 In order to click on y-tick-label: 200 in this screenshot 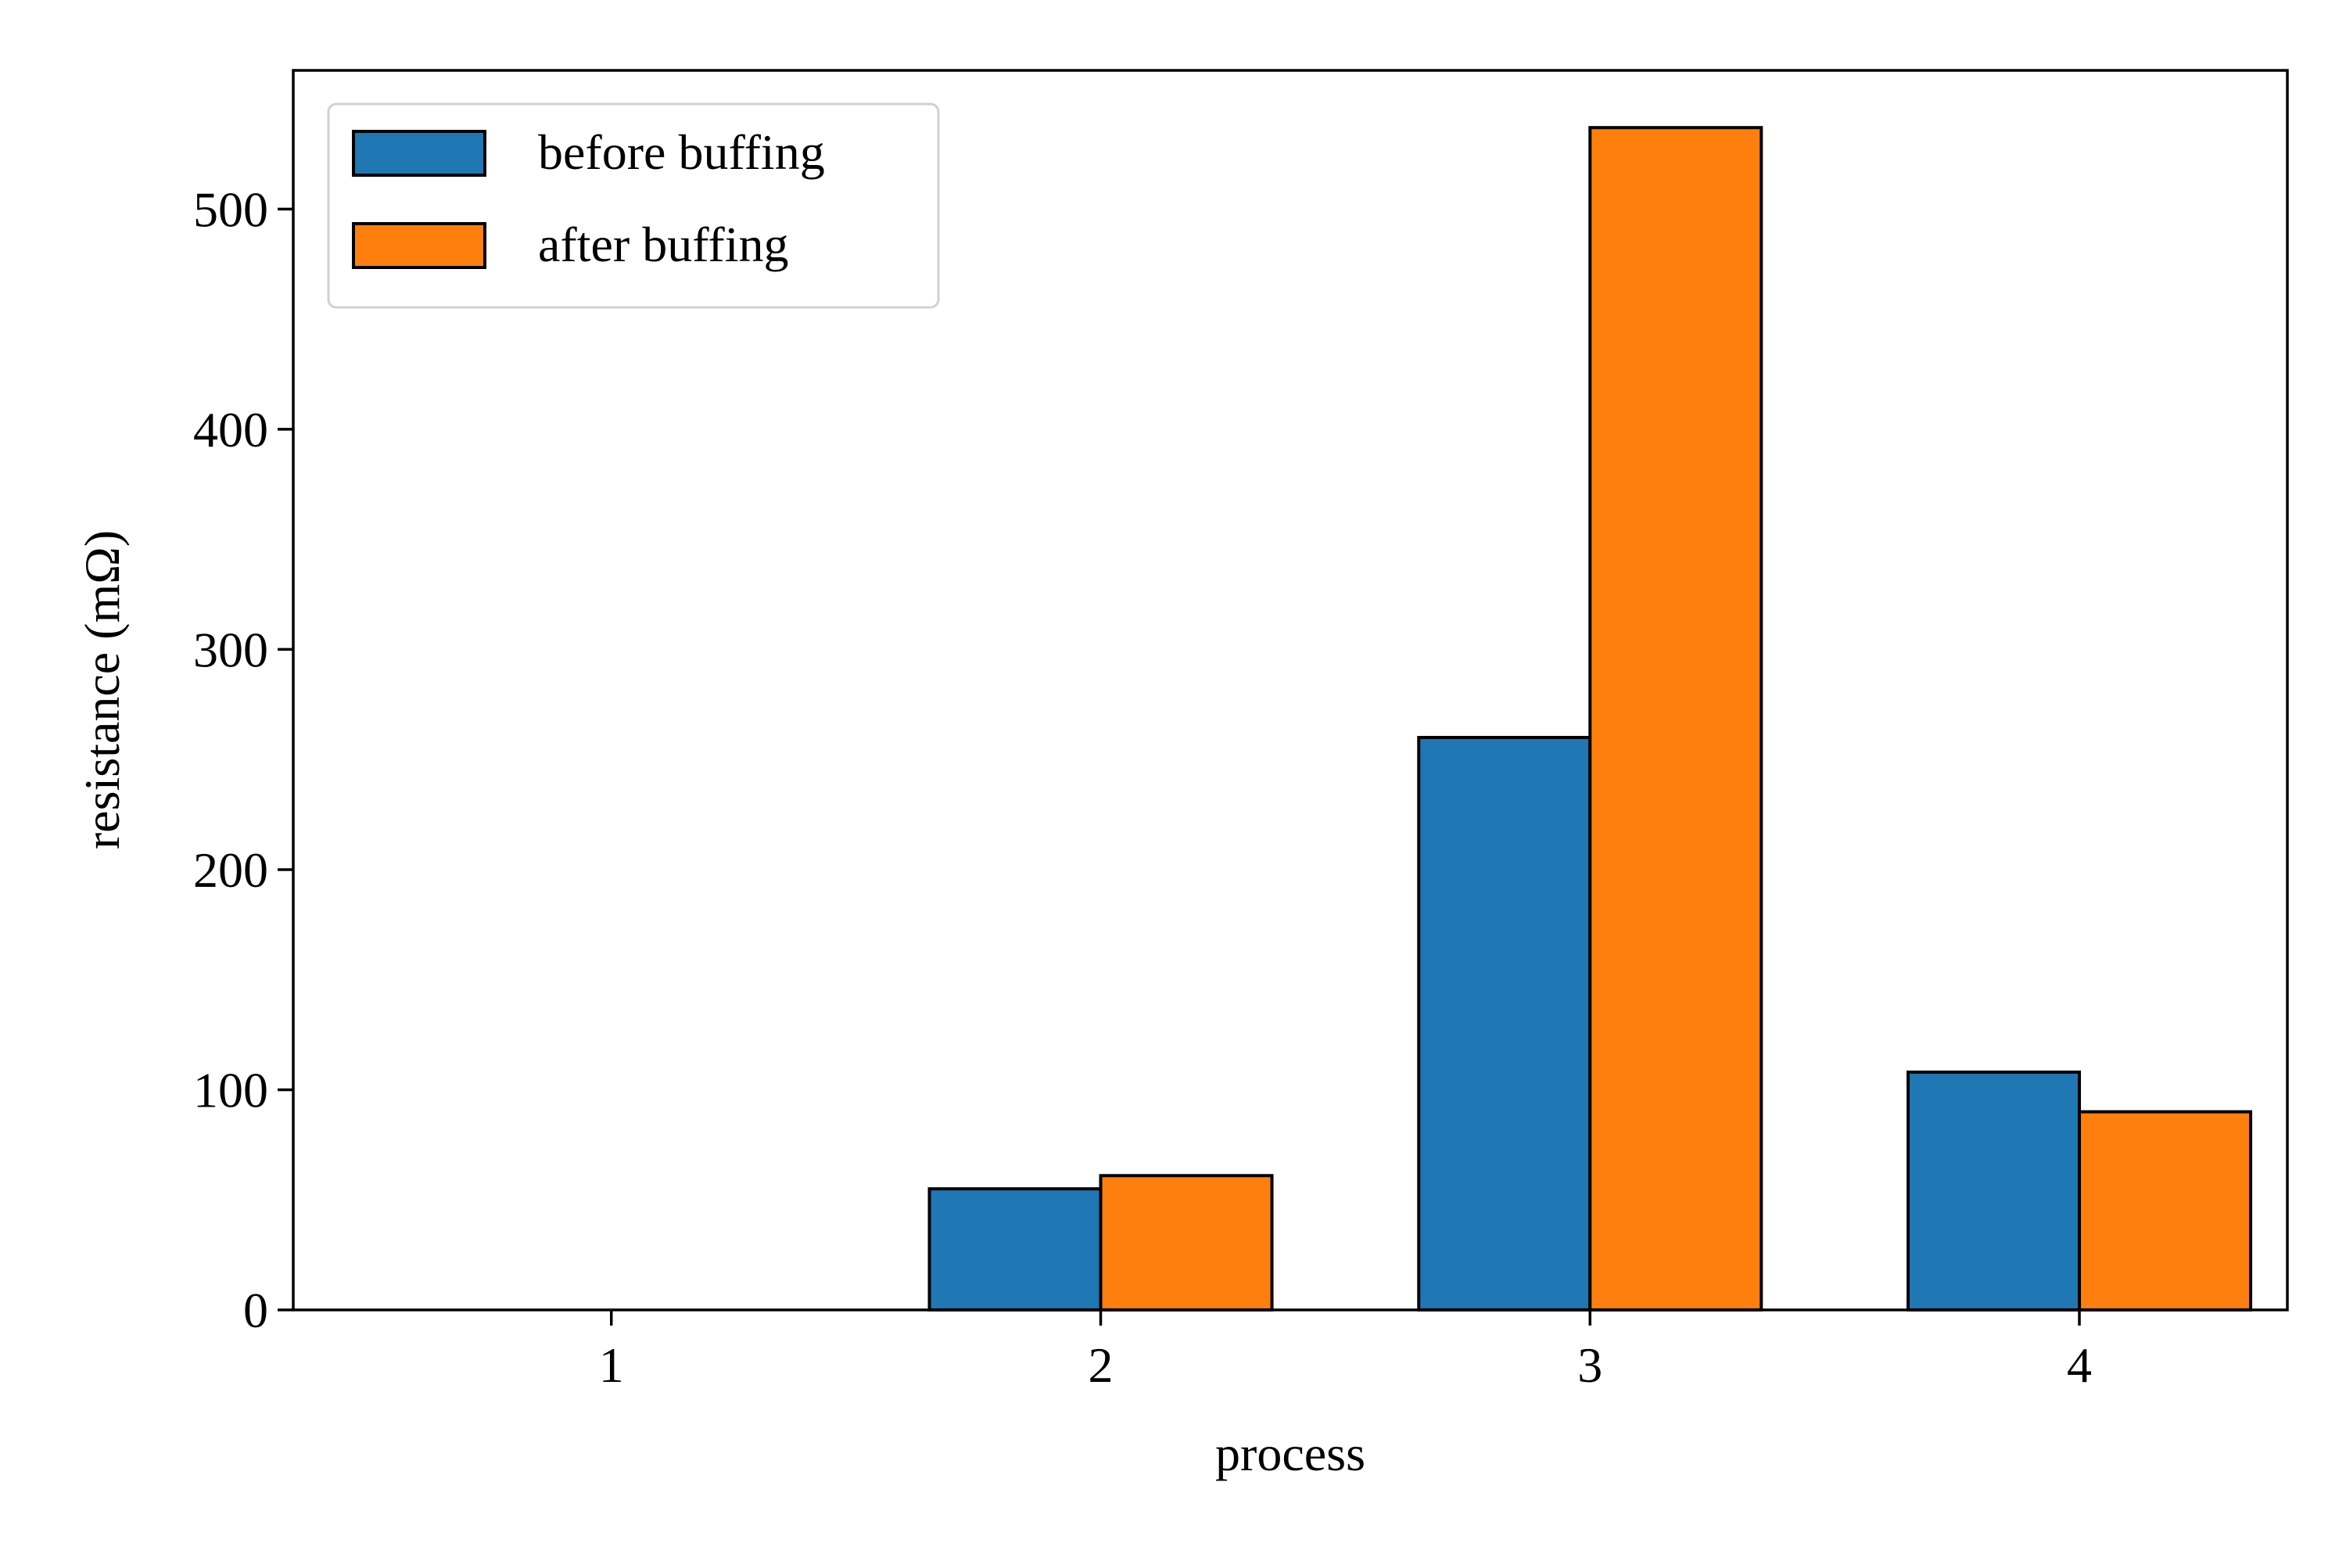, I will do `click(230, 870)`.